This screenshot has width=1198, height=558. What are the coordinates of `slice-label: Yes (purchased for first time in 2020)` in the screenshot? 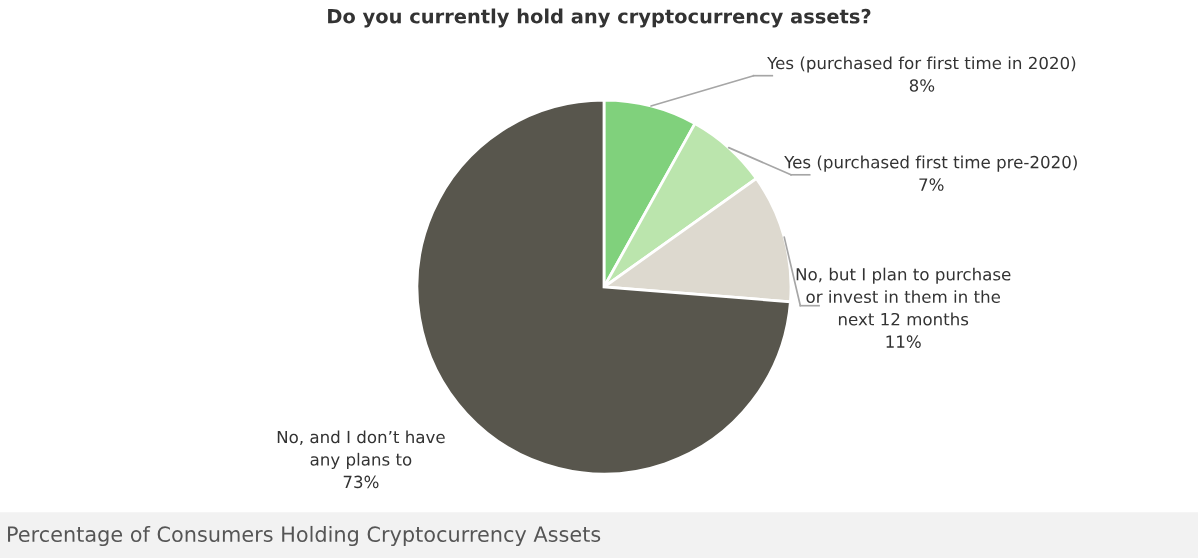 It's located at (921, 64).